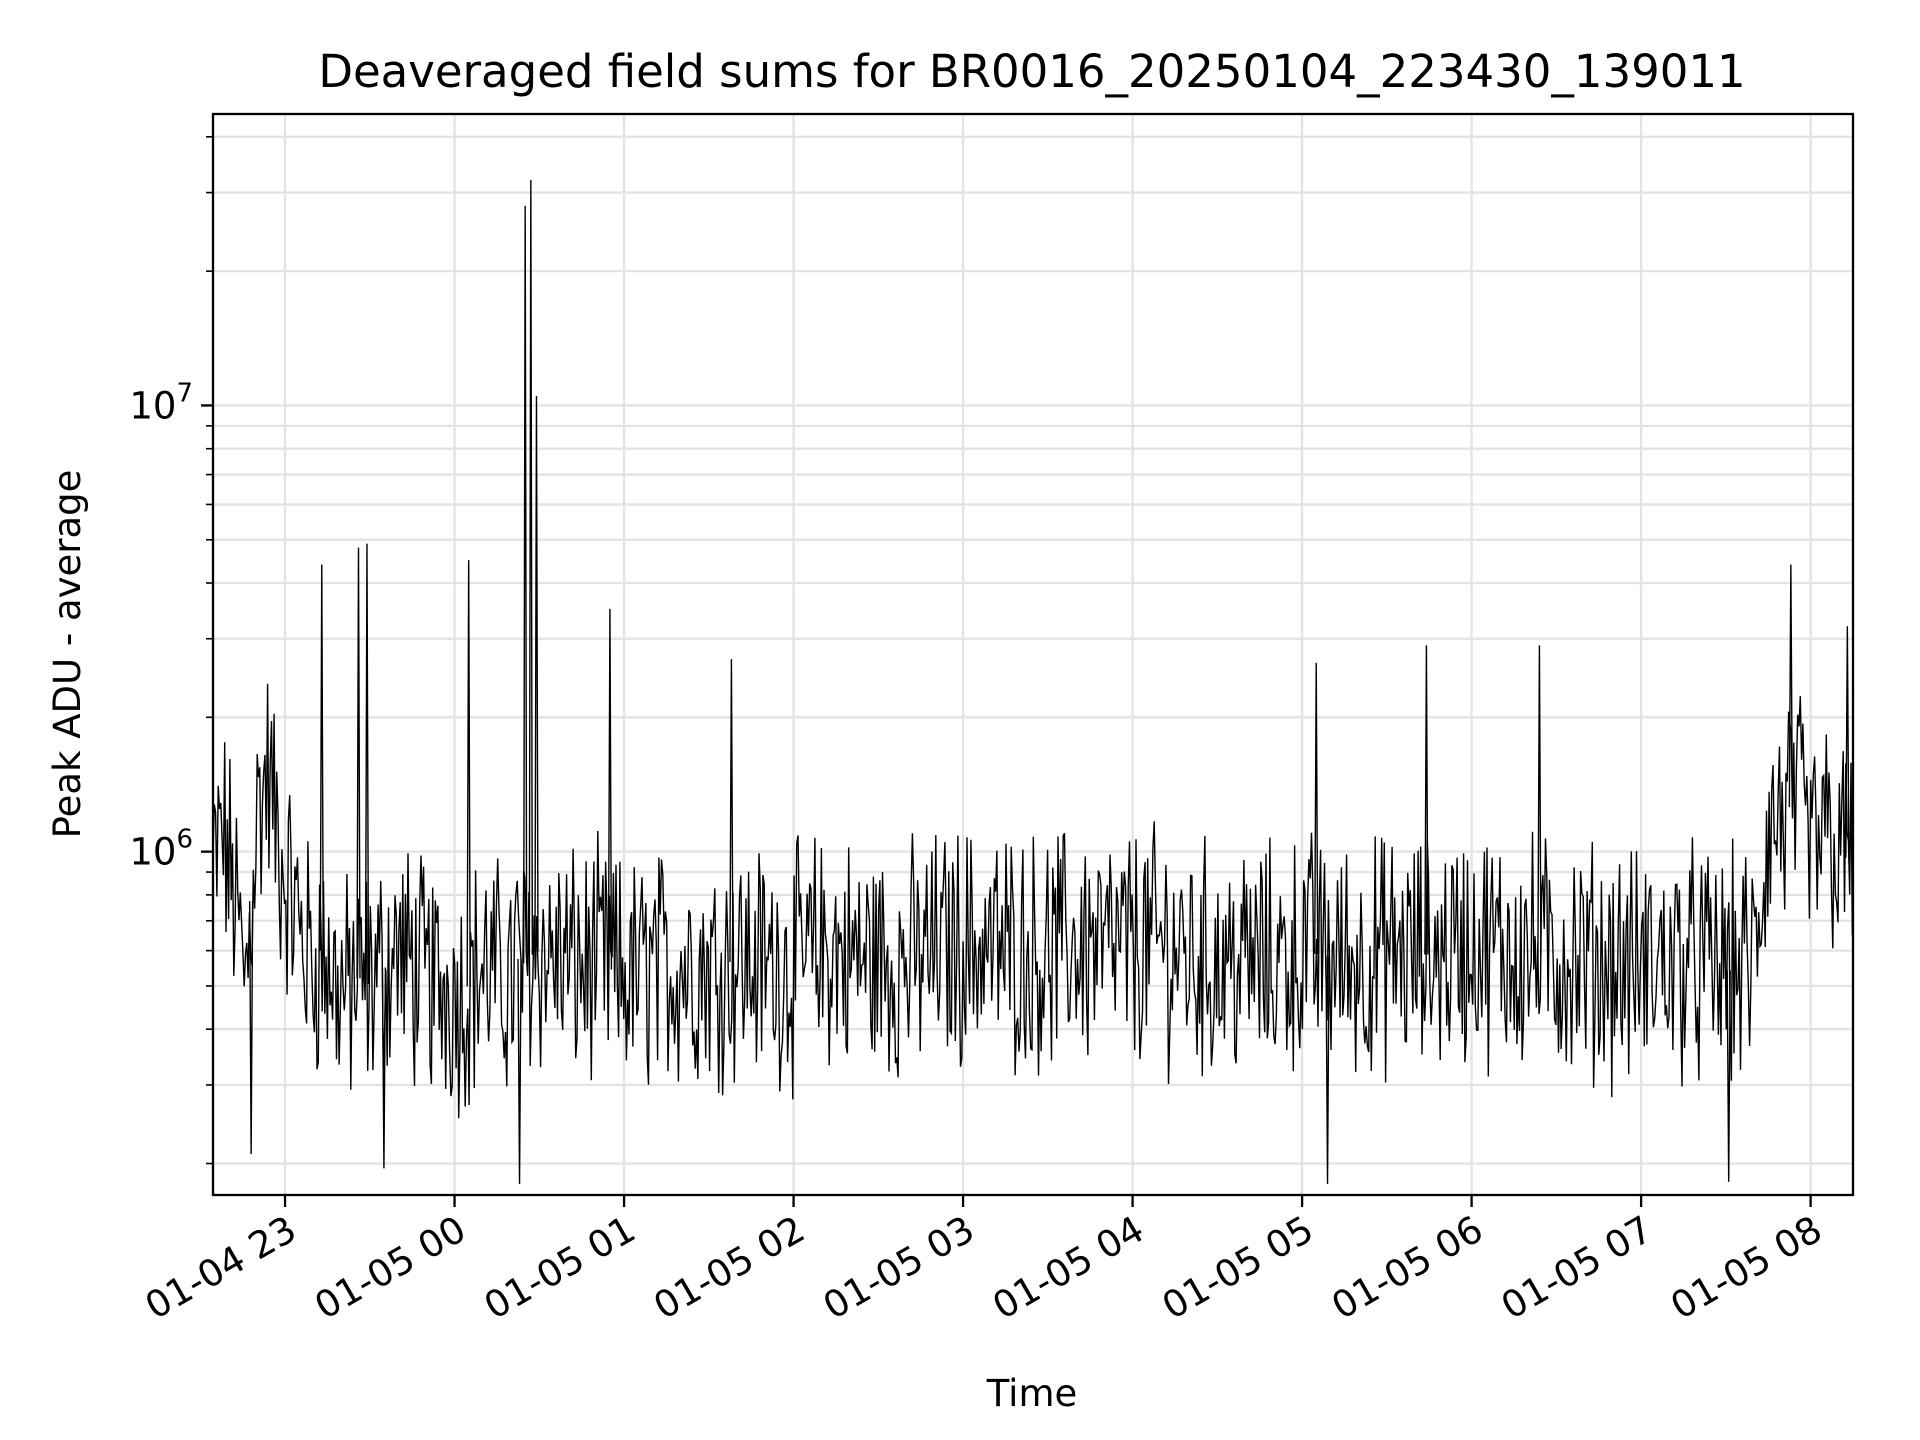 The height and width of the screenshot is (1440, 1920). Describe the element at coordinates (1069, 1268) in the screenshot. I see `x-tick-label: 01-05 04` at that location.